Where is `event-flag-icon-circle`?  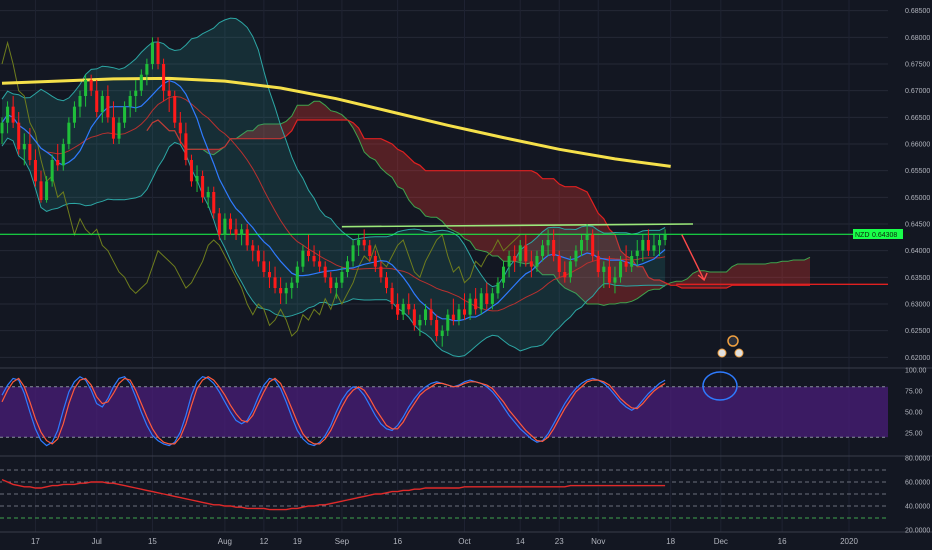
event-flag-icon-circle is located at coordinates (739, 353).